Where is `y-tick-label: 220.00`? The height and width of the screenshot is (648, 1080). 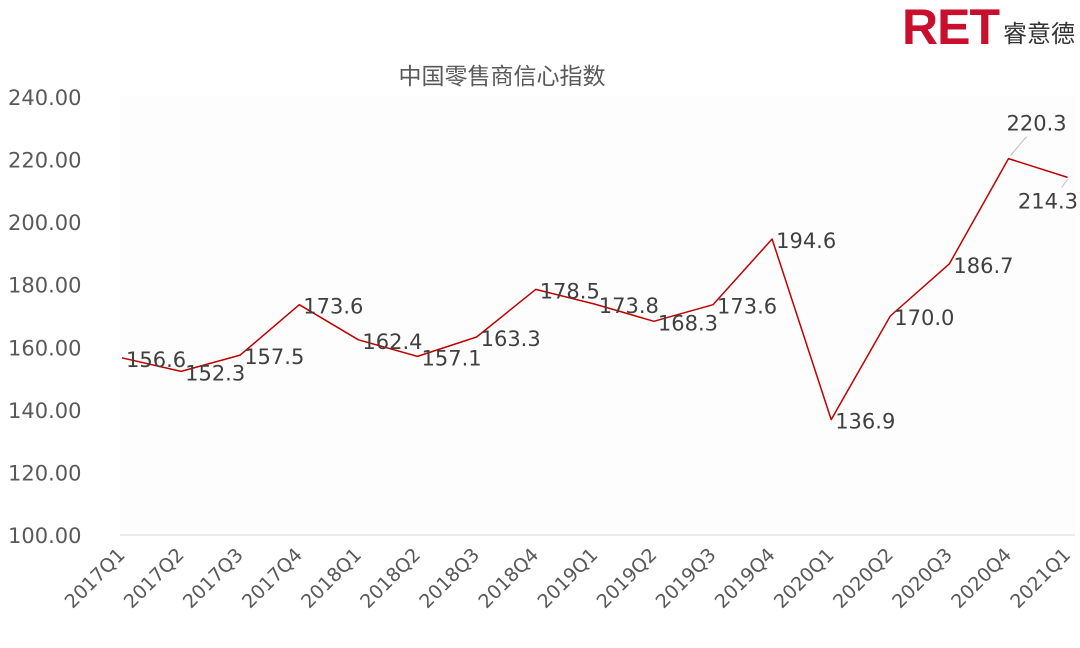
y-tick-label: 220.00 is located at coordinates (44, 161).